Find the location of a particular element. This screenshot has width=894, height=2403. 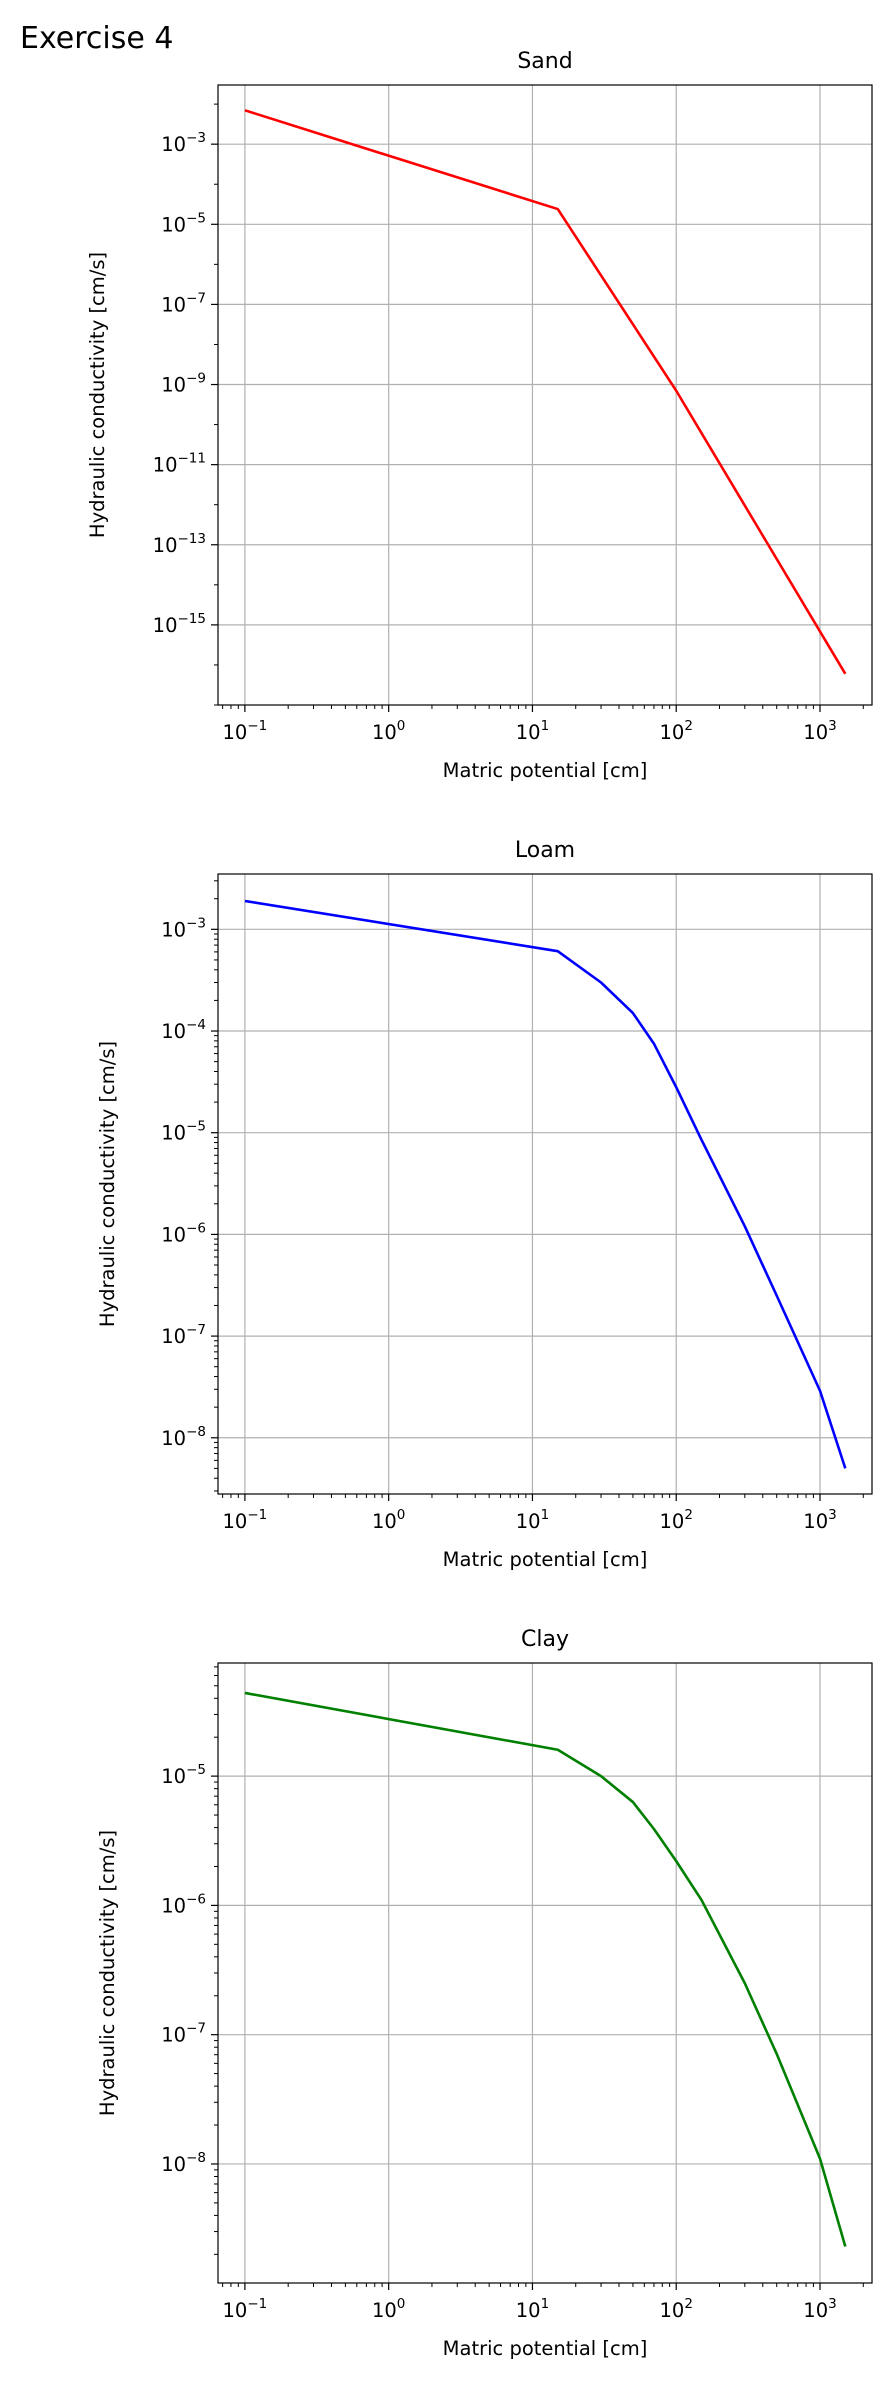

chart-title: Clay is located at coordinates (545, 1639).